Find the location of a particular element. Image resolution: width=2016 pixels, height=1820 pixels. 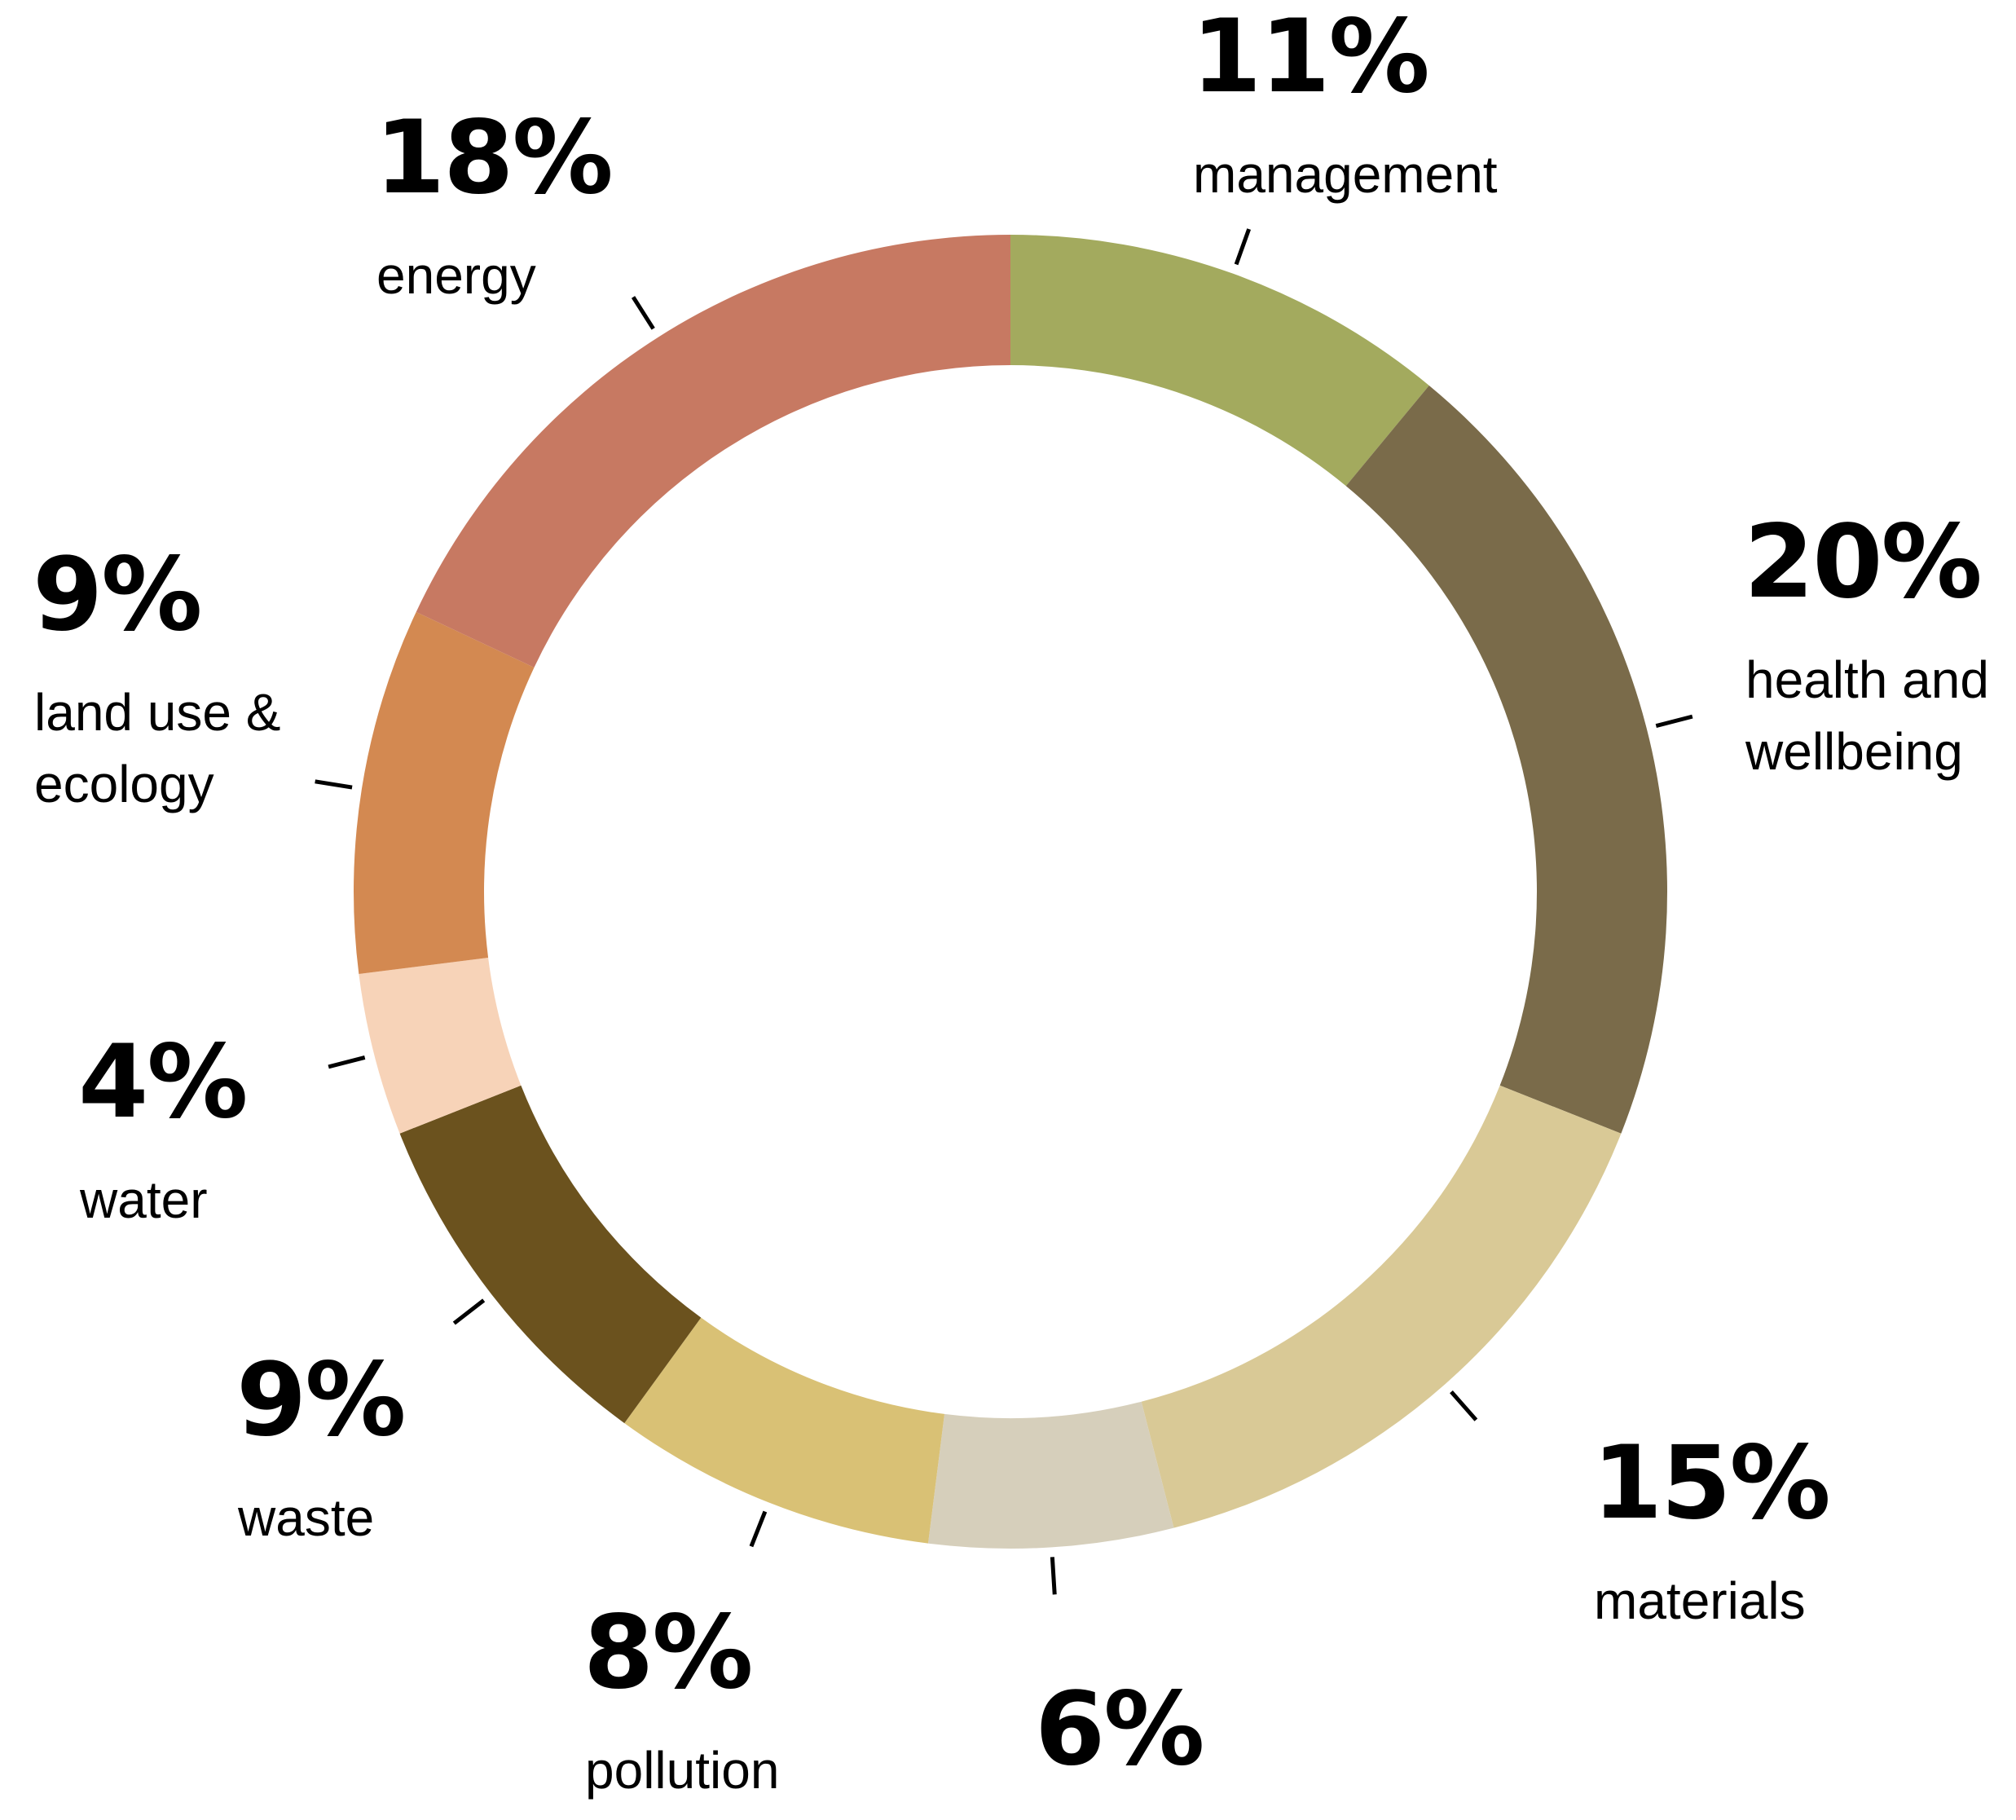

slice-category-label: transport is located at coordinates (1140, 1819).